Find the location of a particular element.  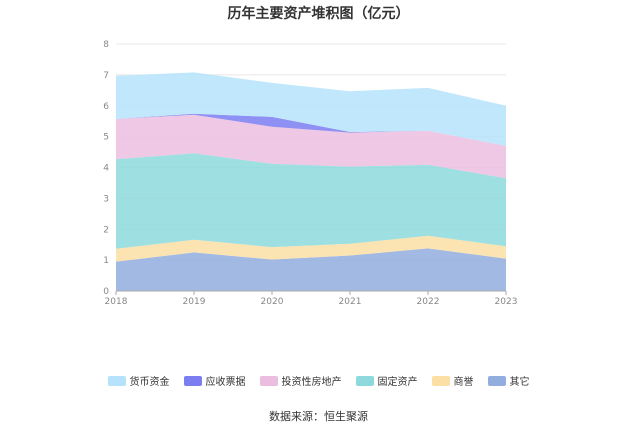

legend-item: 商誉 is located at coordinates (452, 380).